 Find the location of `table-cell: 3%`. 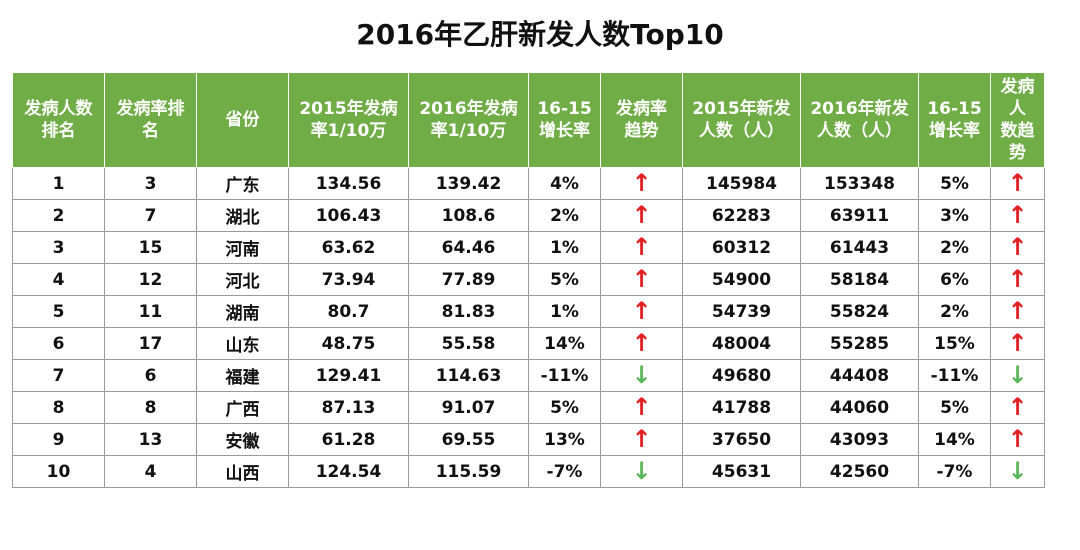

table-cell: 3% is located at coordinates (954, 215).